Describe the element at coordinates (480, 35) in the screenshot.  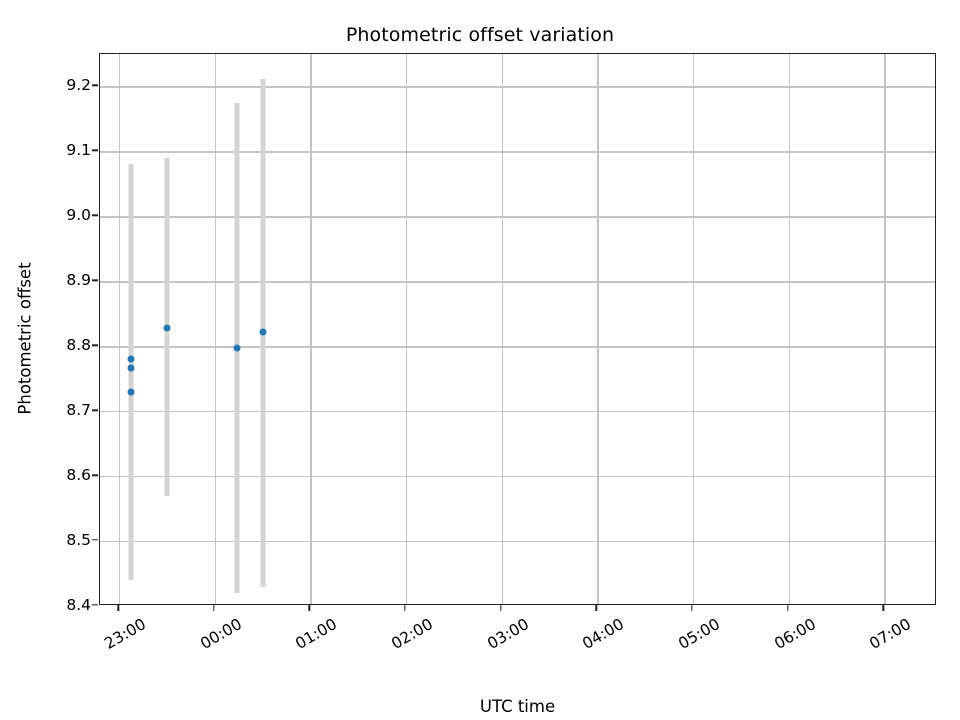
I see `chart-title: Photometric offset variation` at that location.